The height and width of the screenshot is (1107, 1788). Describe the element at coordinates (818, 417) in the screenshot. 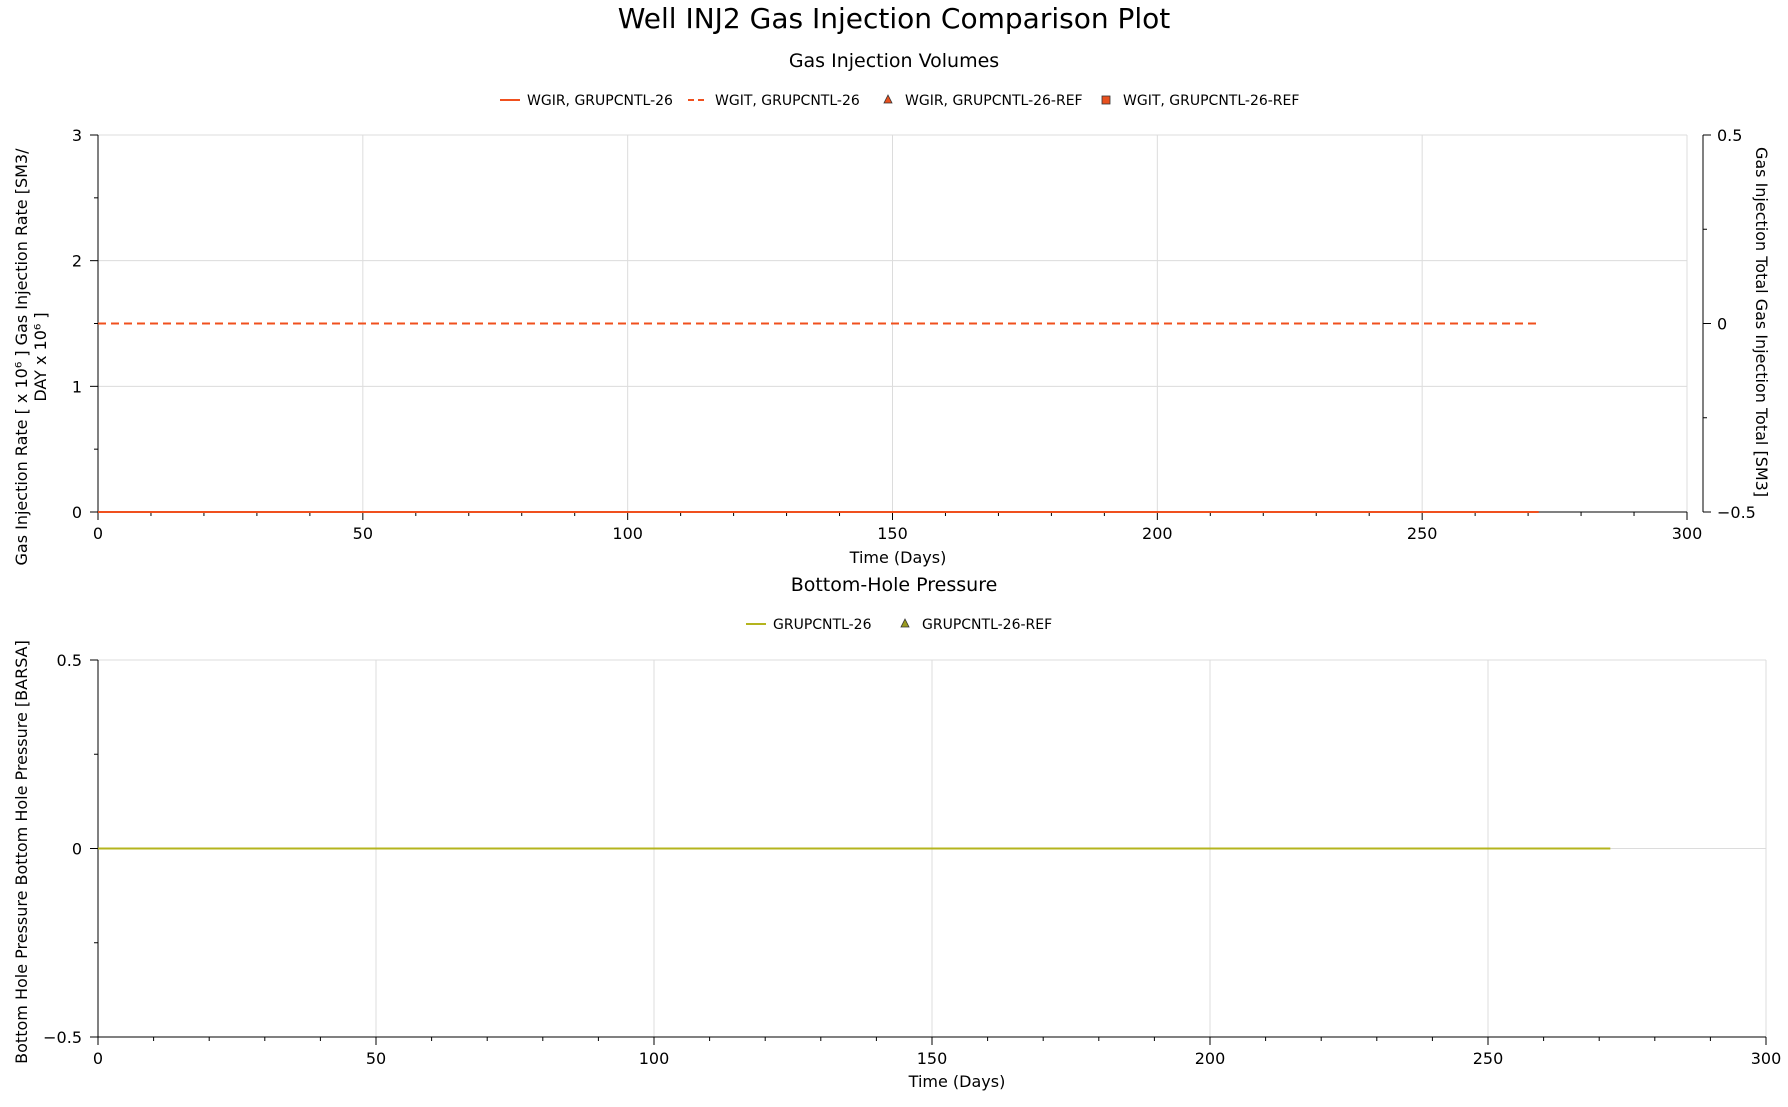

I see `series-gas-injection-volumes` at that location.